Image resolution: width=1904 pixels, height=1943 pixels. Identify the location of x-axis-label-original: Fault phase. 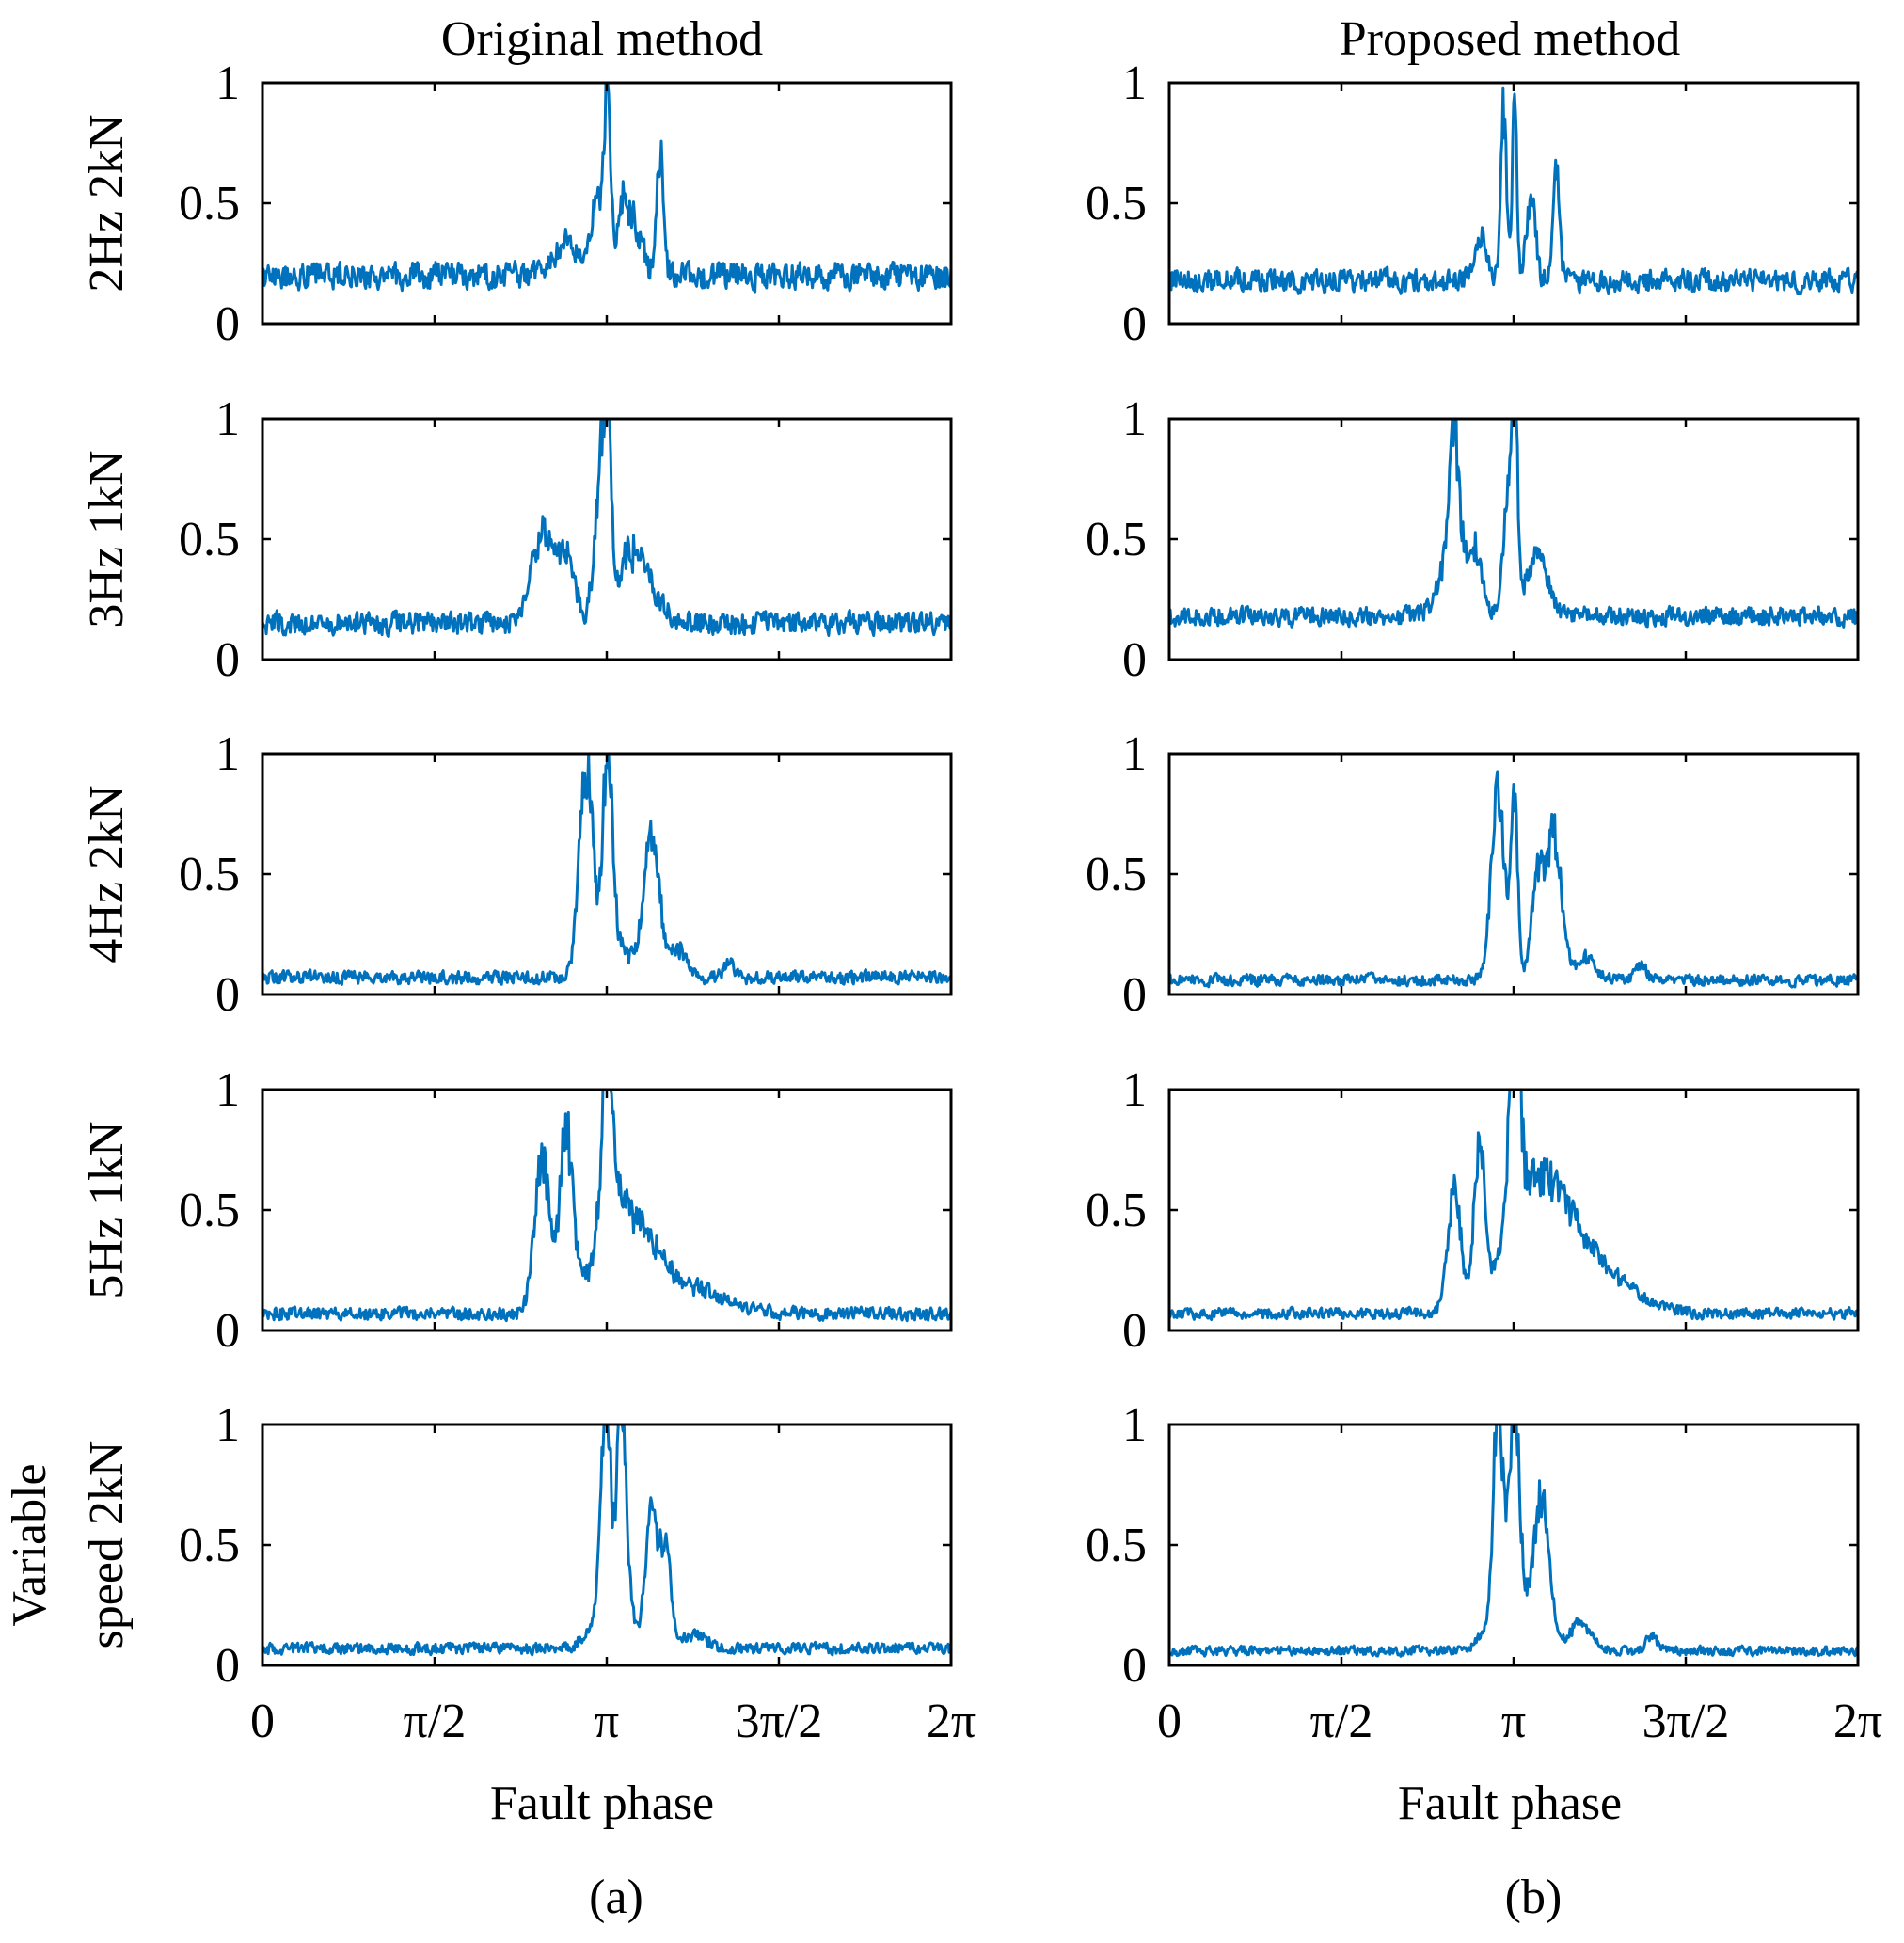
(602, 1803).